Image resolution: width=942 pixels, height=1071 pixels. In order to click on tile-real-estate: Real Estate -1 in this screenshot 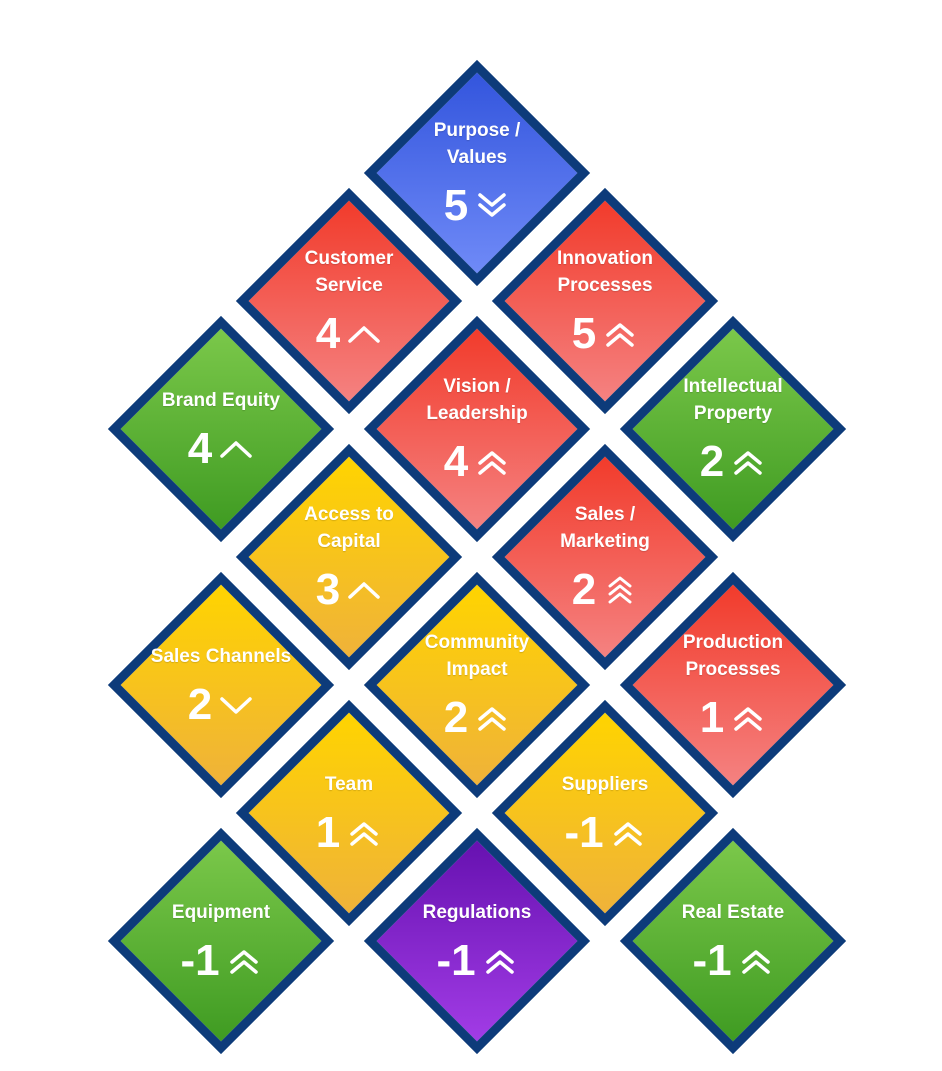, I will do `click(733, 941)`.